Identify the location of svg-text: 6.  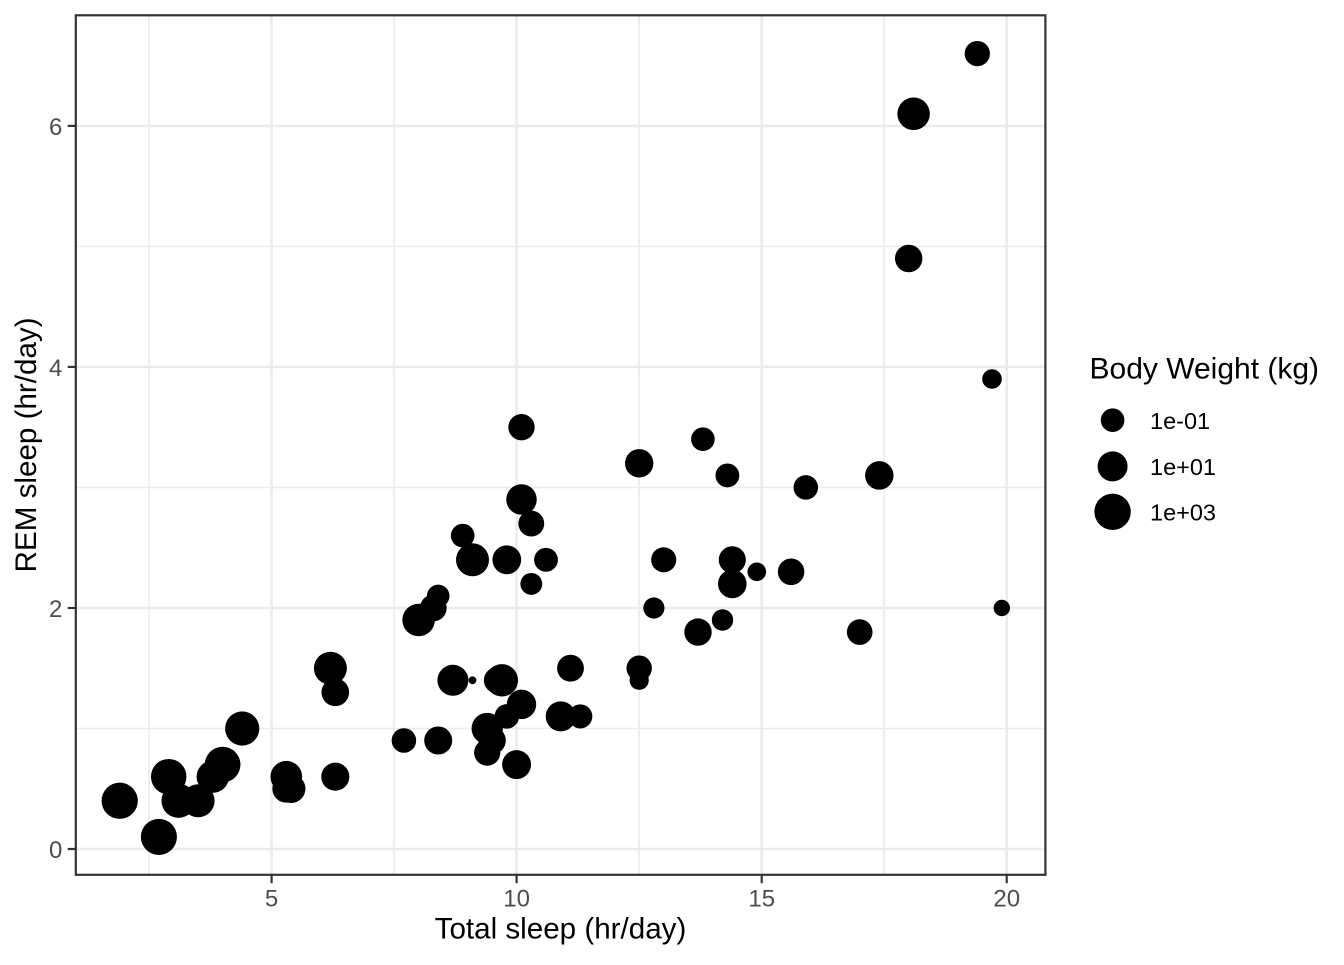
(55, 127).